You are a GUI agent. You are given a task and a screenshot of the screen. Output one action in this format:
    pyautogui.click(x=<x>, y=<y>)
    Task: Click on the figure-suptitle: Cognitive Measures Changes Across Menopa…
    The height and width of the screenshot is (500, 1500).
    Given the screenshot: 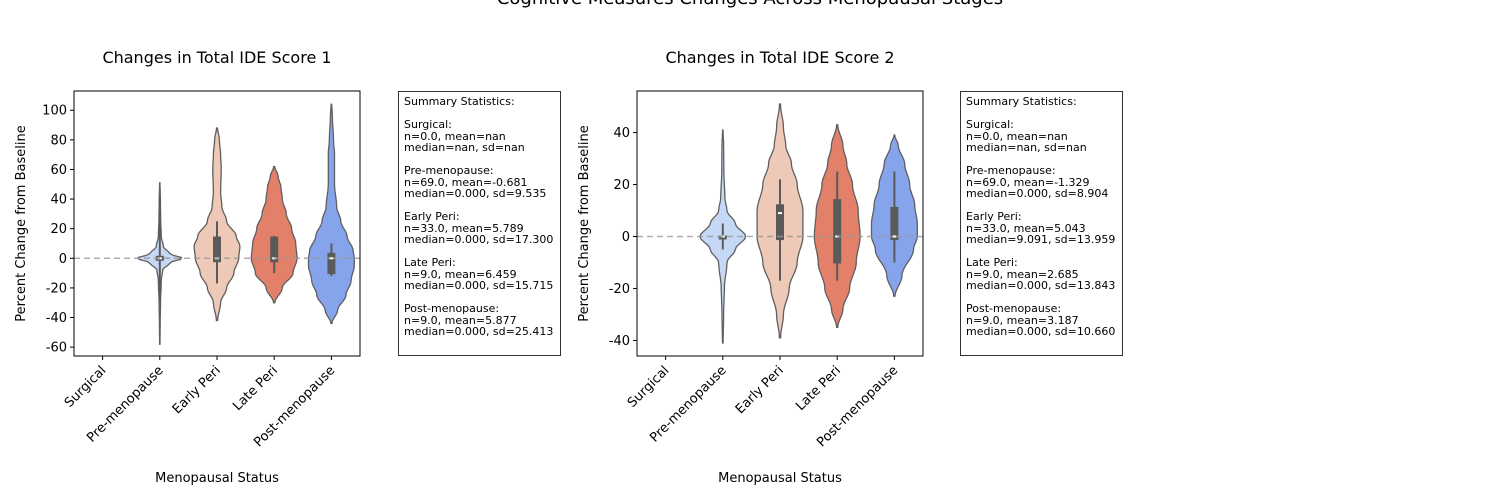 What is the action you would take?
    pyautogui.click(x=750, y=4)
    